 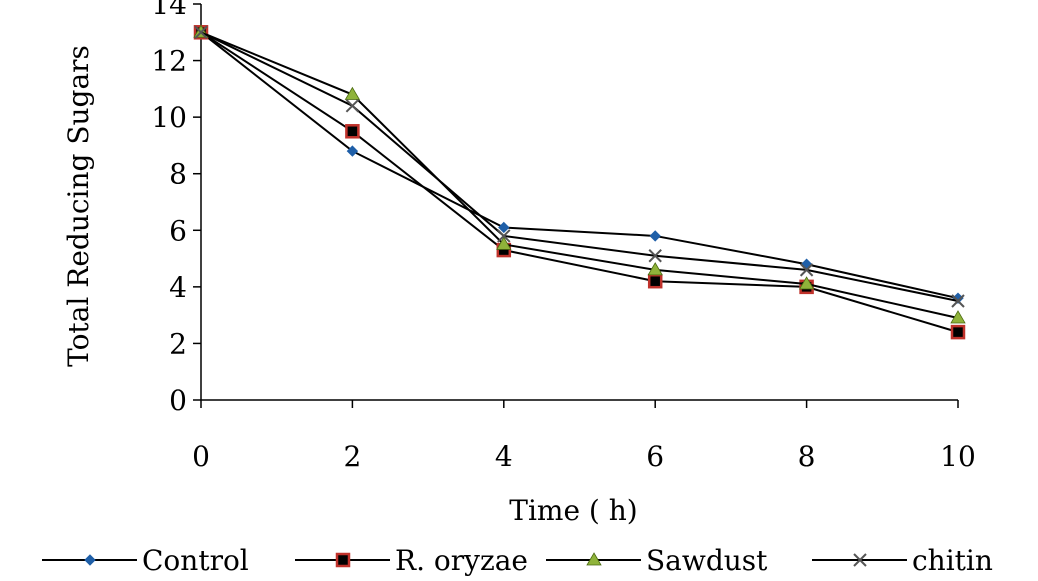 I want to click on legend-label: Control, so click(x=195, y=560).